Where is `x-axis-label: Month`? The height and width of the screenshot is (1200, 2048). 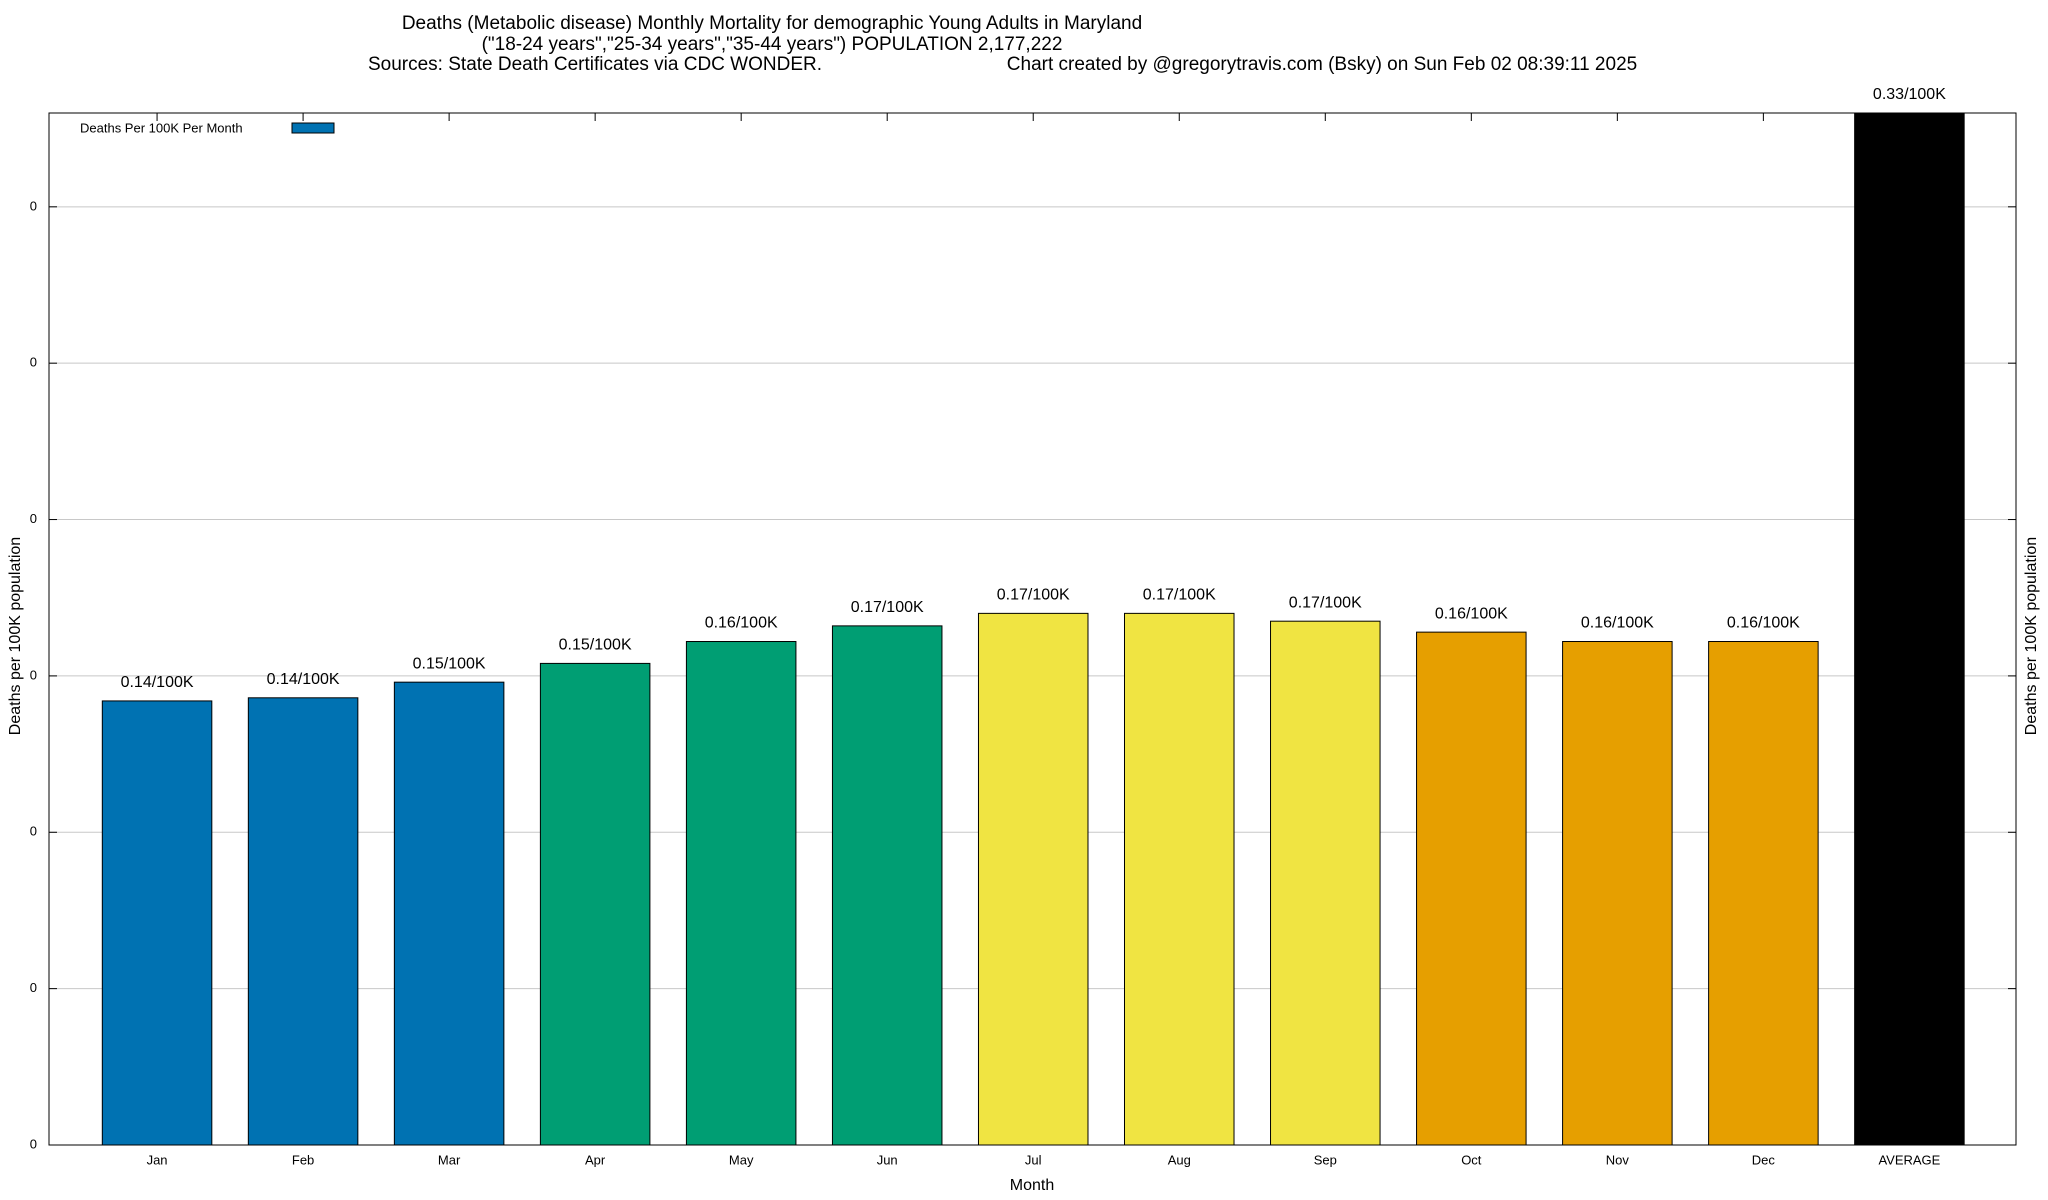 x-axis-label: Month is located at coordinates (1032, 1185).